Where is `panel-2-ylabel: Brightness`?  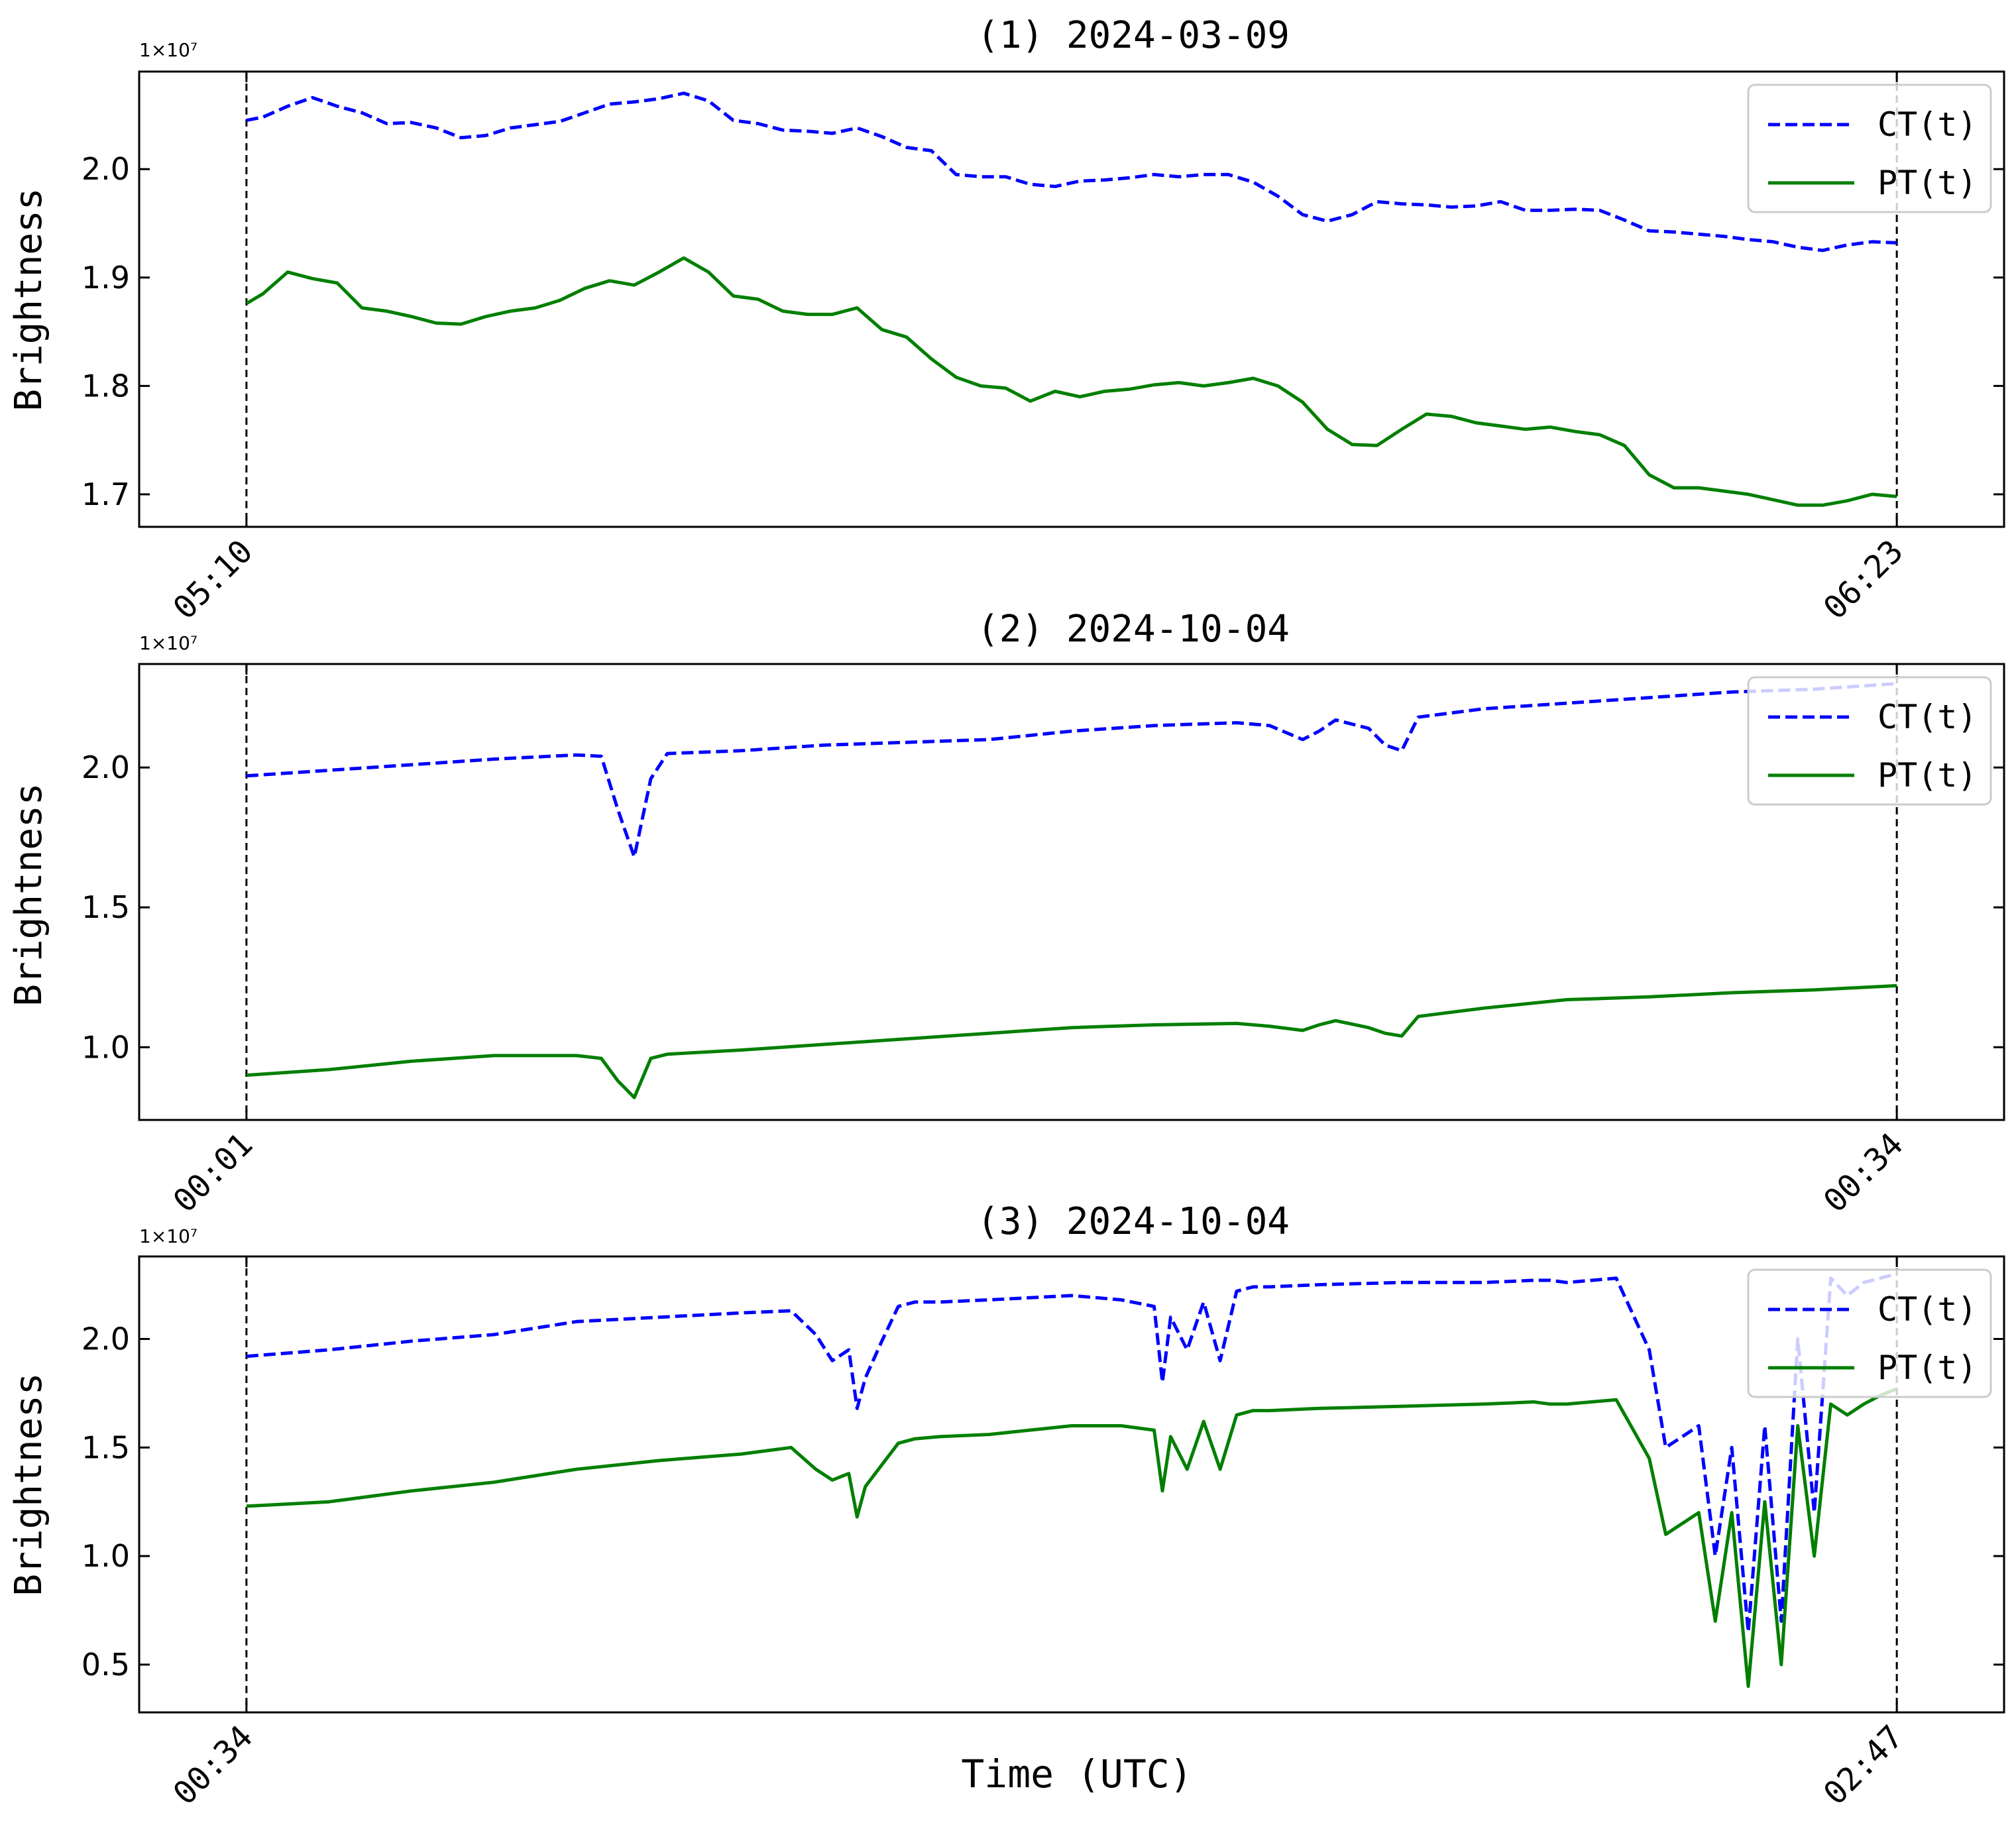 panel-2-ylabel: Brightness is located at coordinates (28, 894).